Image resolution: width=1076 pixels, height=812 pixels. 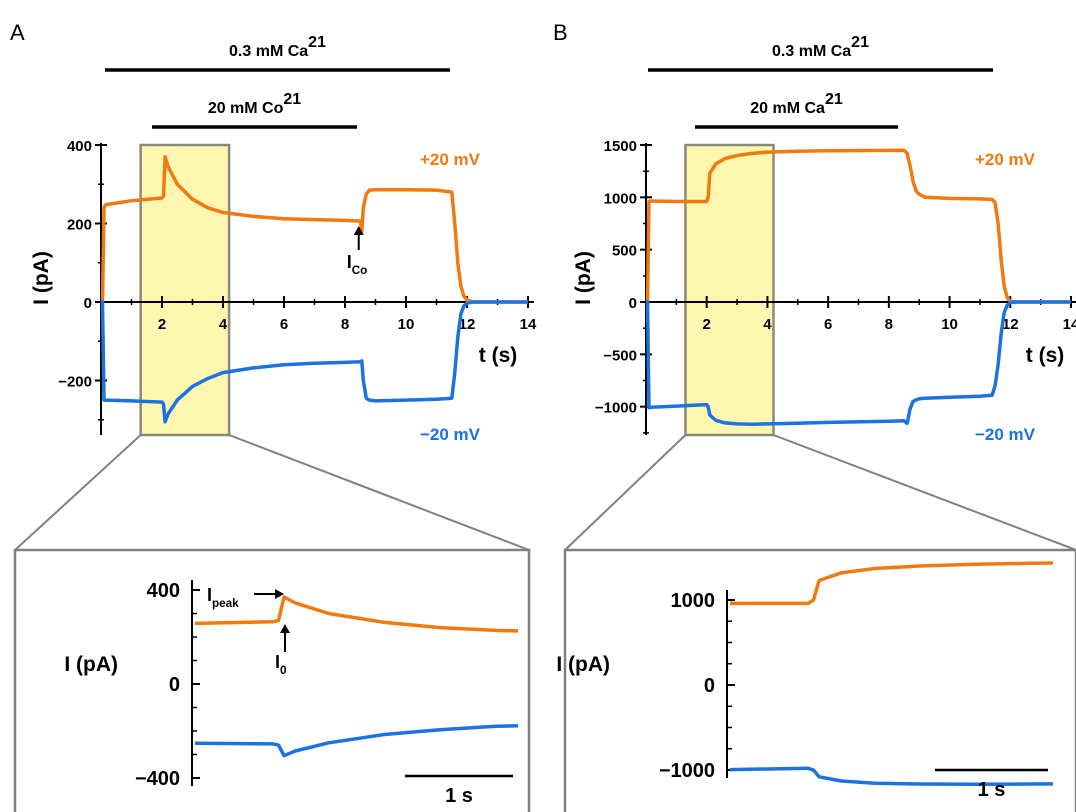 What do you see at coordinates (279, 594) in the screenshot?
I see `annotation-i-peak-arrowhead` at bounding box center [279, 594].